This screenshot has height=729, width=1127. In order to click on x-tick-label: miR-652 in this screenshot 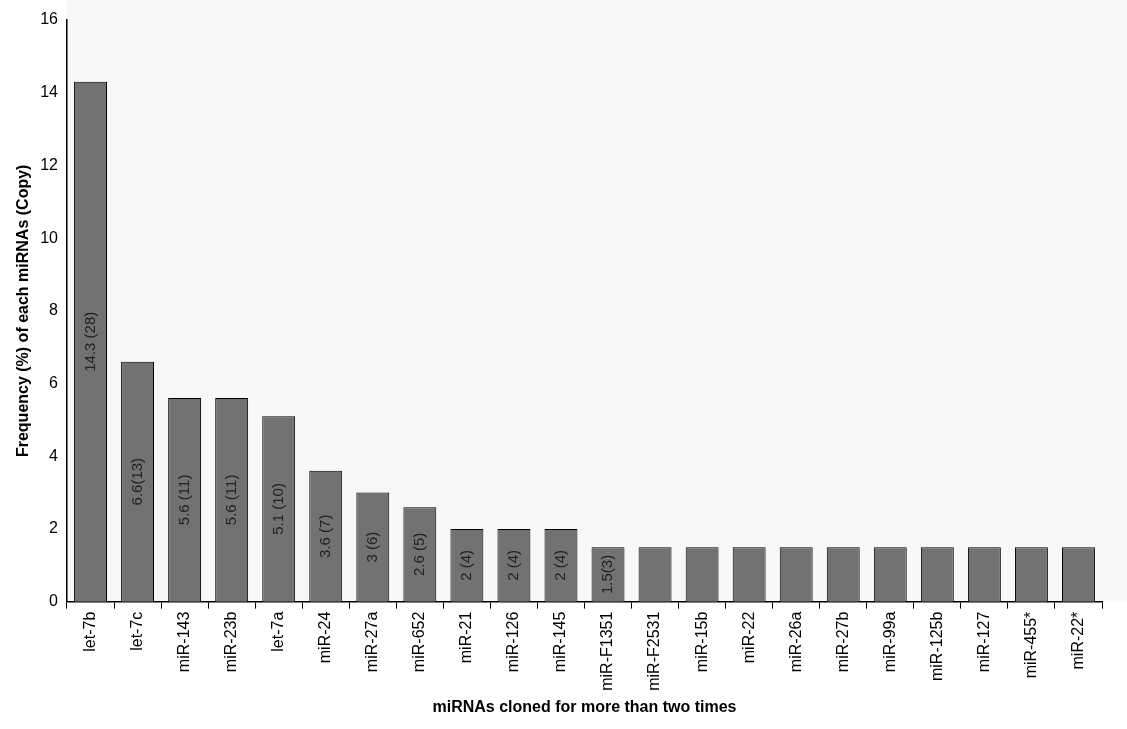, I will do `click(419, 642)`.